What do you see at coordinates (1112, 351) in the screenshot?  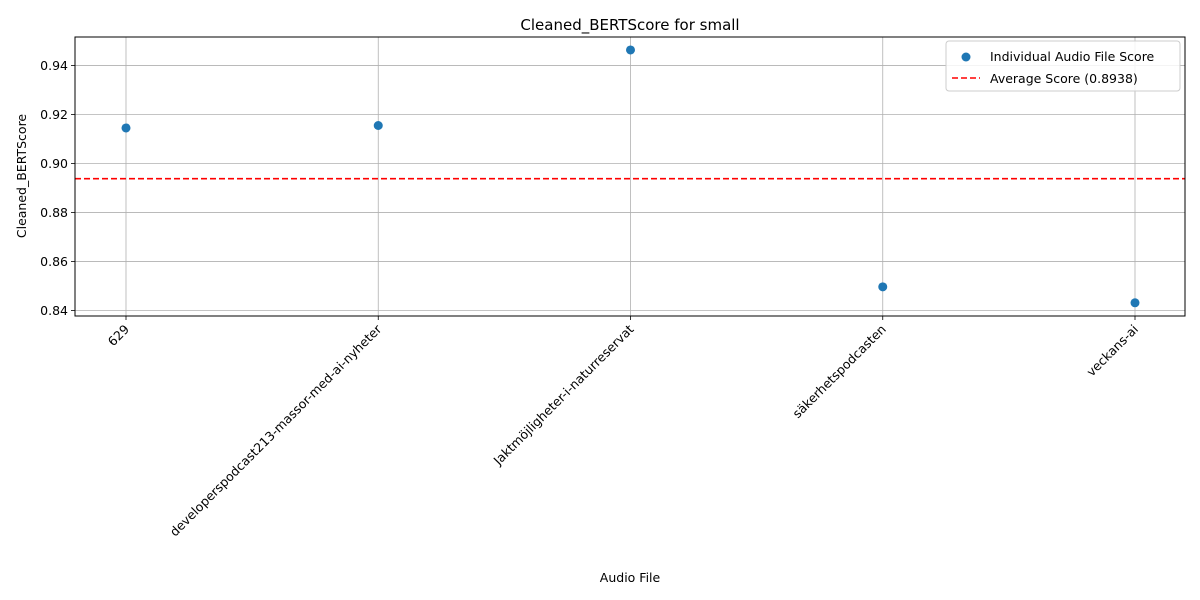 I see `x-tick-label: veckans-ai` at bounding box center [1112, 351].